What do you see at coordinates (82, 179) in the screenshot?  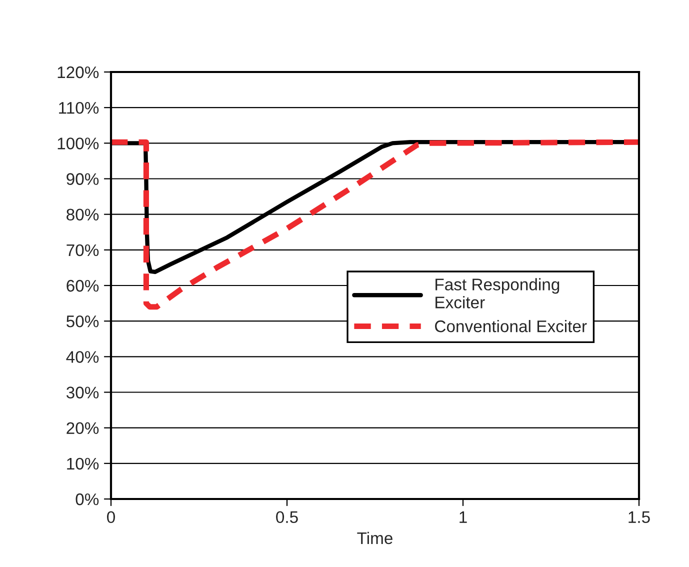 I see `y-tick-label: 90%` at bounding box center [82, 179].